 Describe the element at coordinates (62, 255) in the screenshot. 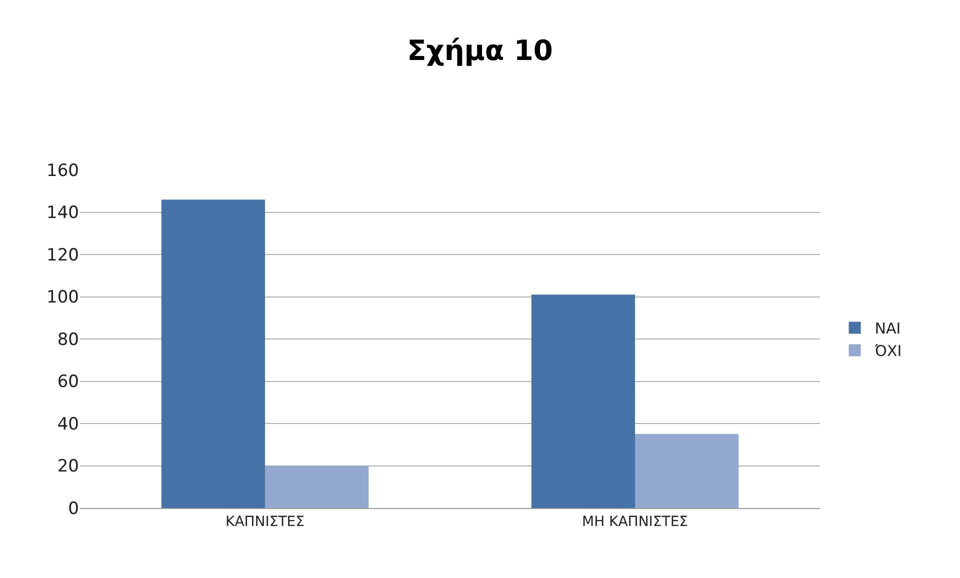

I see `y-tick-label: 120` at that location.